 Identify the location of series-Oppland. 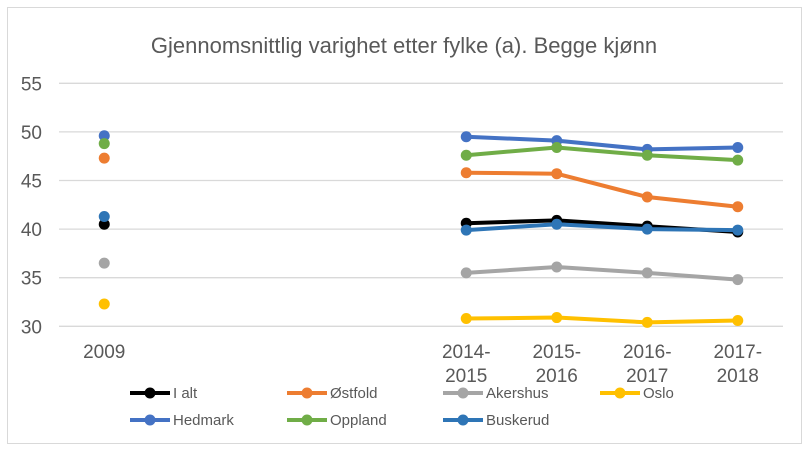
(421, 152).